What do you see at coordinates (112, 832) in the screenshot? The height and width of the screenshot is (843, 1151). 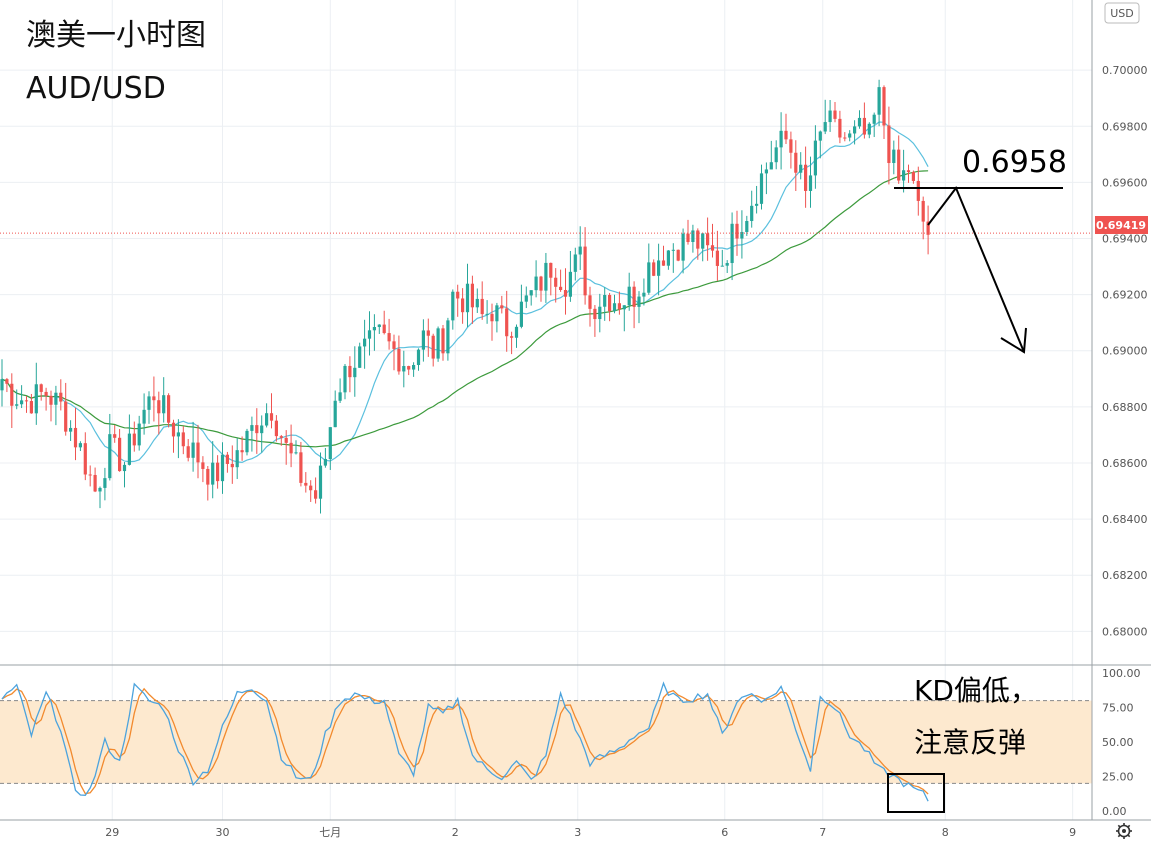 I see `time-tick-label: 29` at bounding box center [112, 832].